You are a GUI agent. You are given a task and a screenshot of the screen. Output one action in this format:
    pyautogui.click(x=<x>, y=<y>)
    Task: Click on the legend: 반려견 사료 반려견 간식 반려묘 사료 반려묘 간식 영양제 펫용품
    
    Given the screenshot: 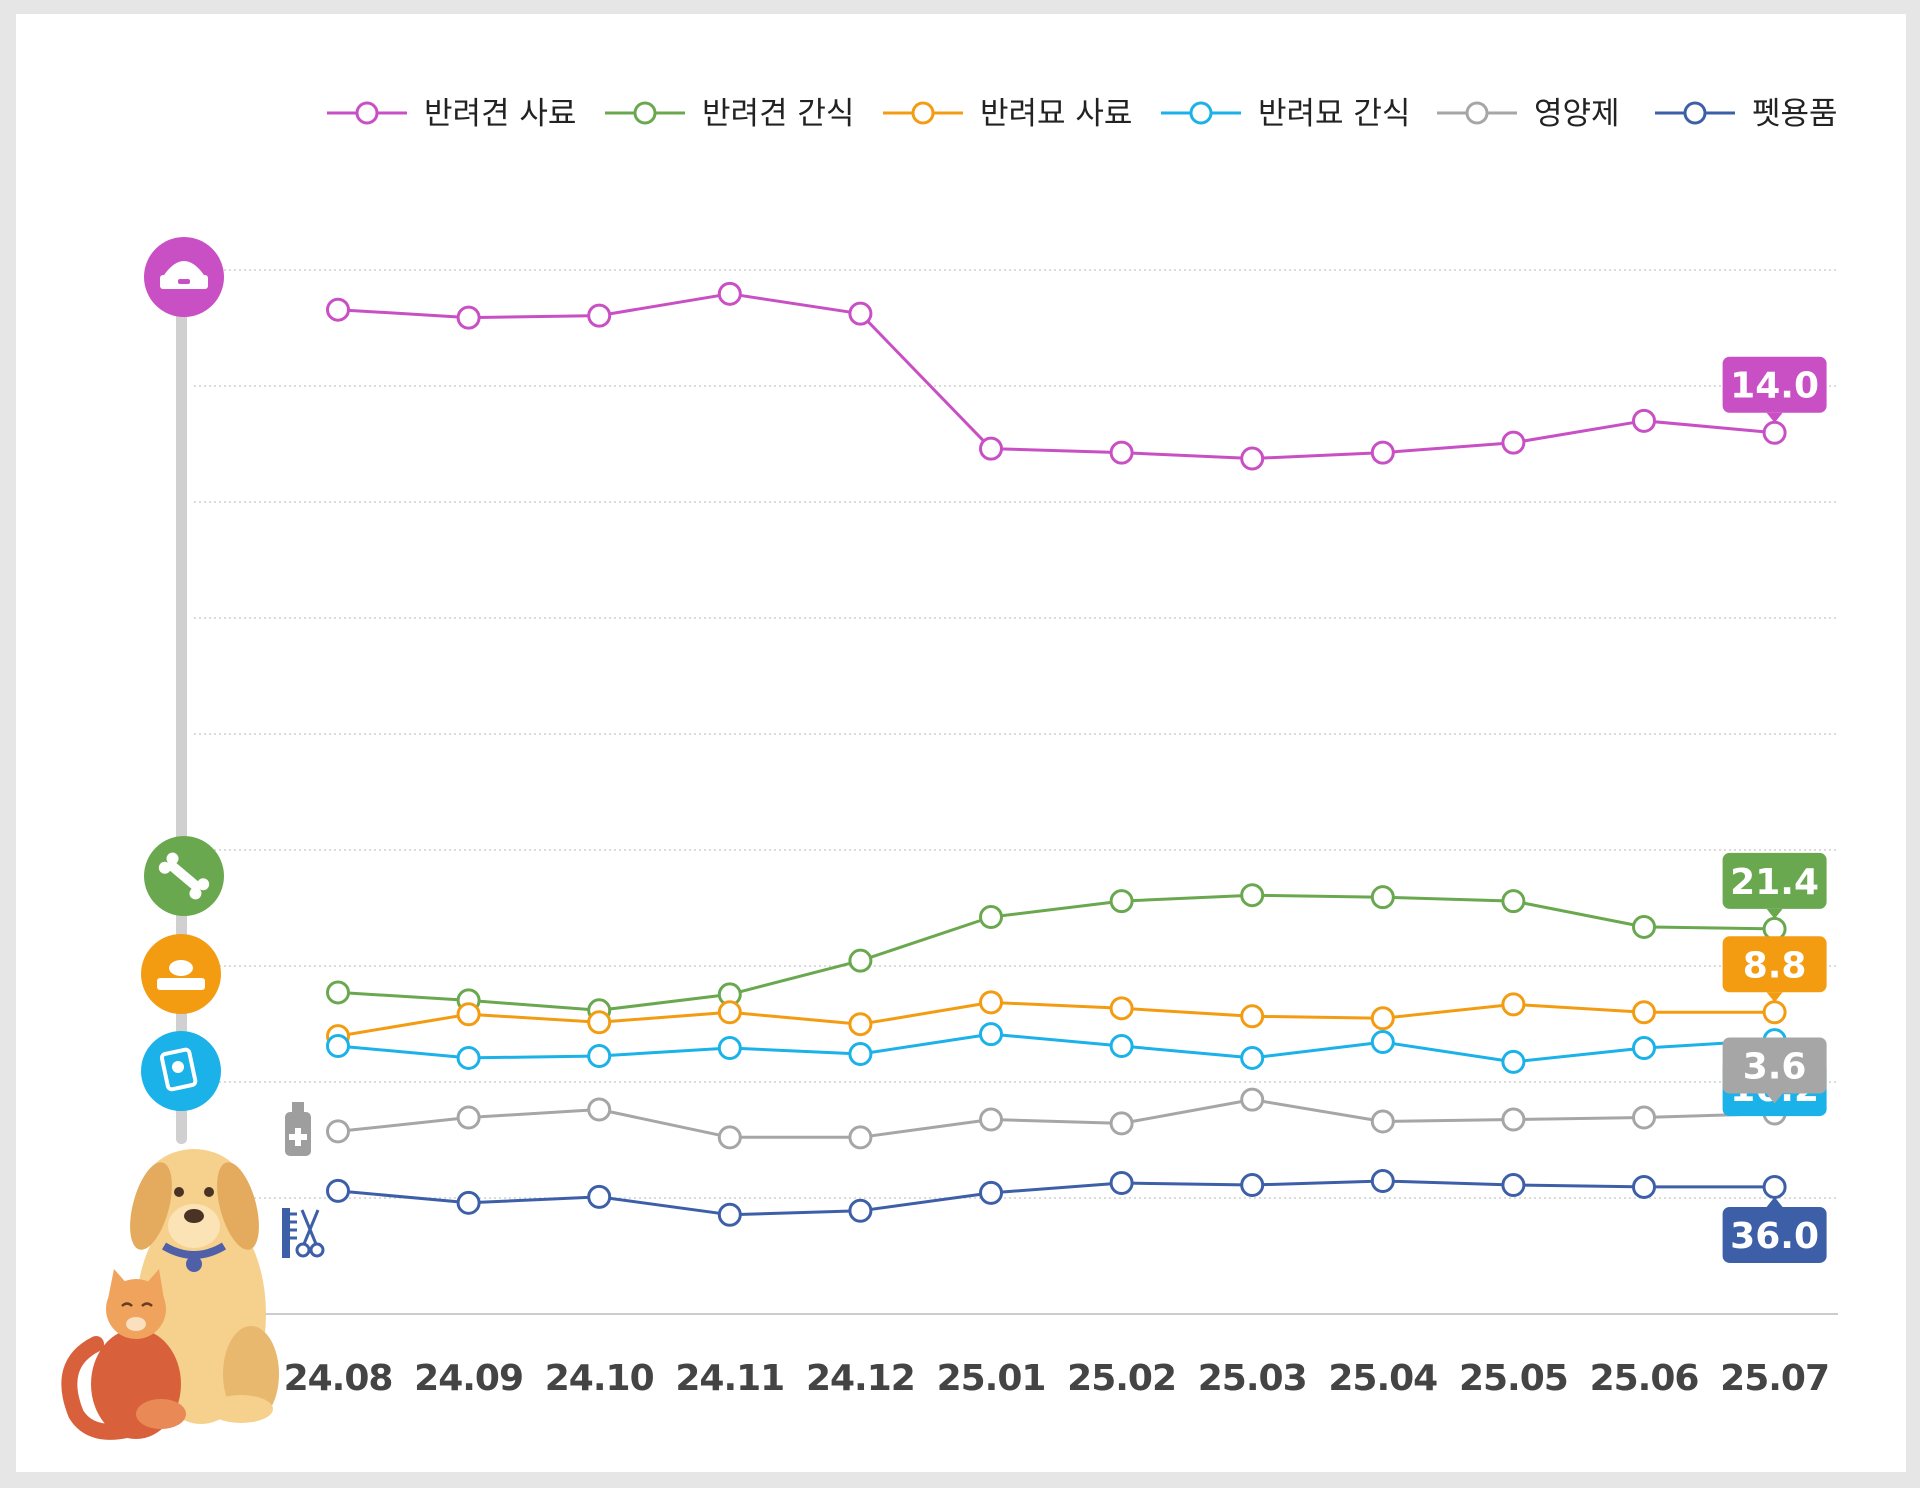 What is the action you would take?
    pyautogui.click(x=1082, y=114)
    